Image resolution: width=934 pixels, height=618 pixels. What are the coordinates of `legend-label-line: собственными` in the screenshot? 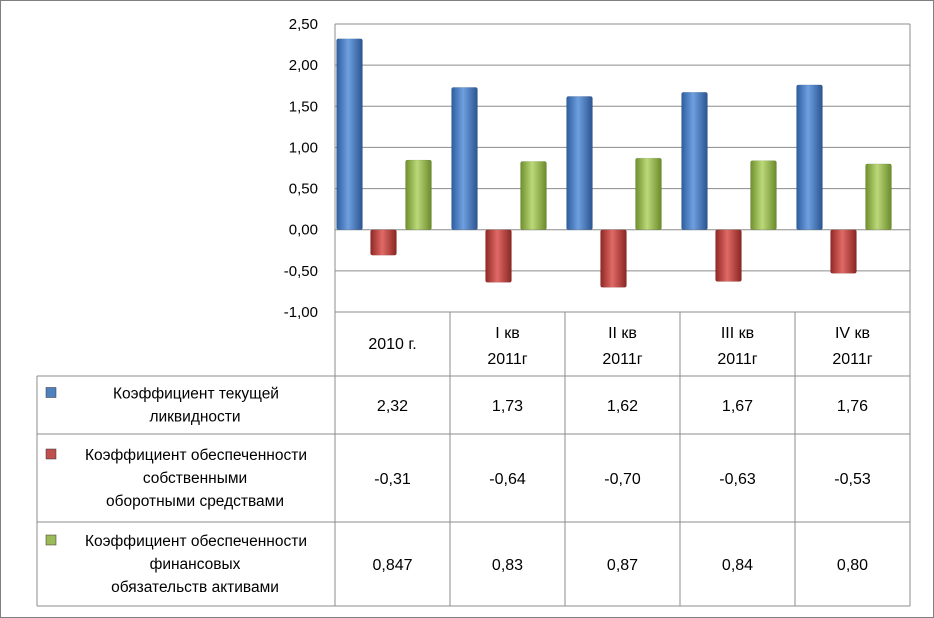 It's located at (195, 478).